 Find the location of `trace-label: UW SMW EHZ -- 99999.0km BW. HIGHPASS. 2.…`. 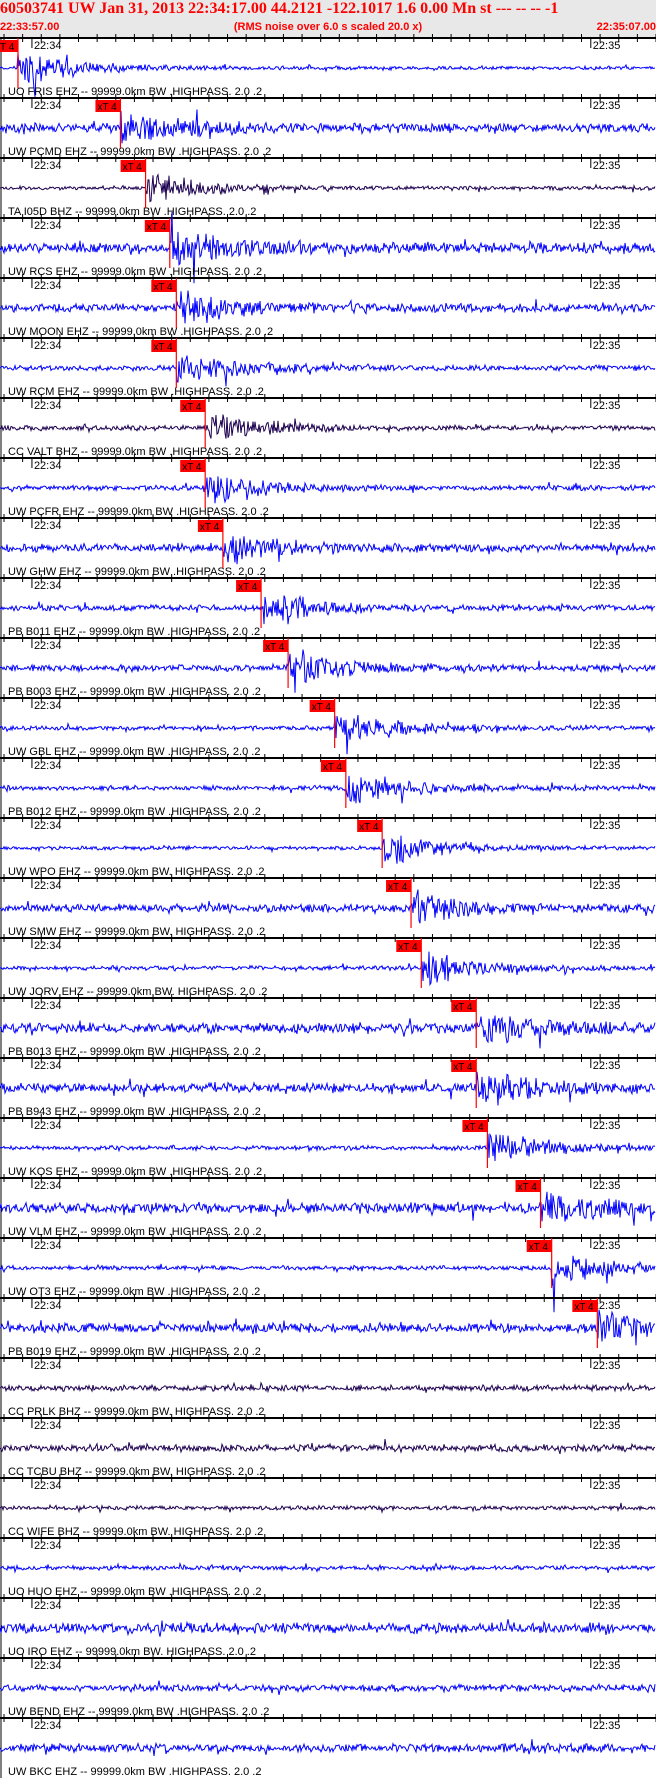

trace-label: UW SMW EHZ -- 99999.0km BW. HIGHPASS. 2.… is located at coordinates (136, 932).